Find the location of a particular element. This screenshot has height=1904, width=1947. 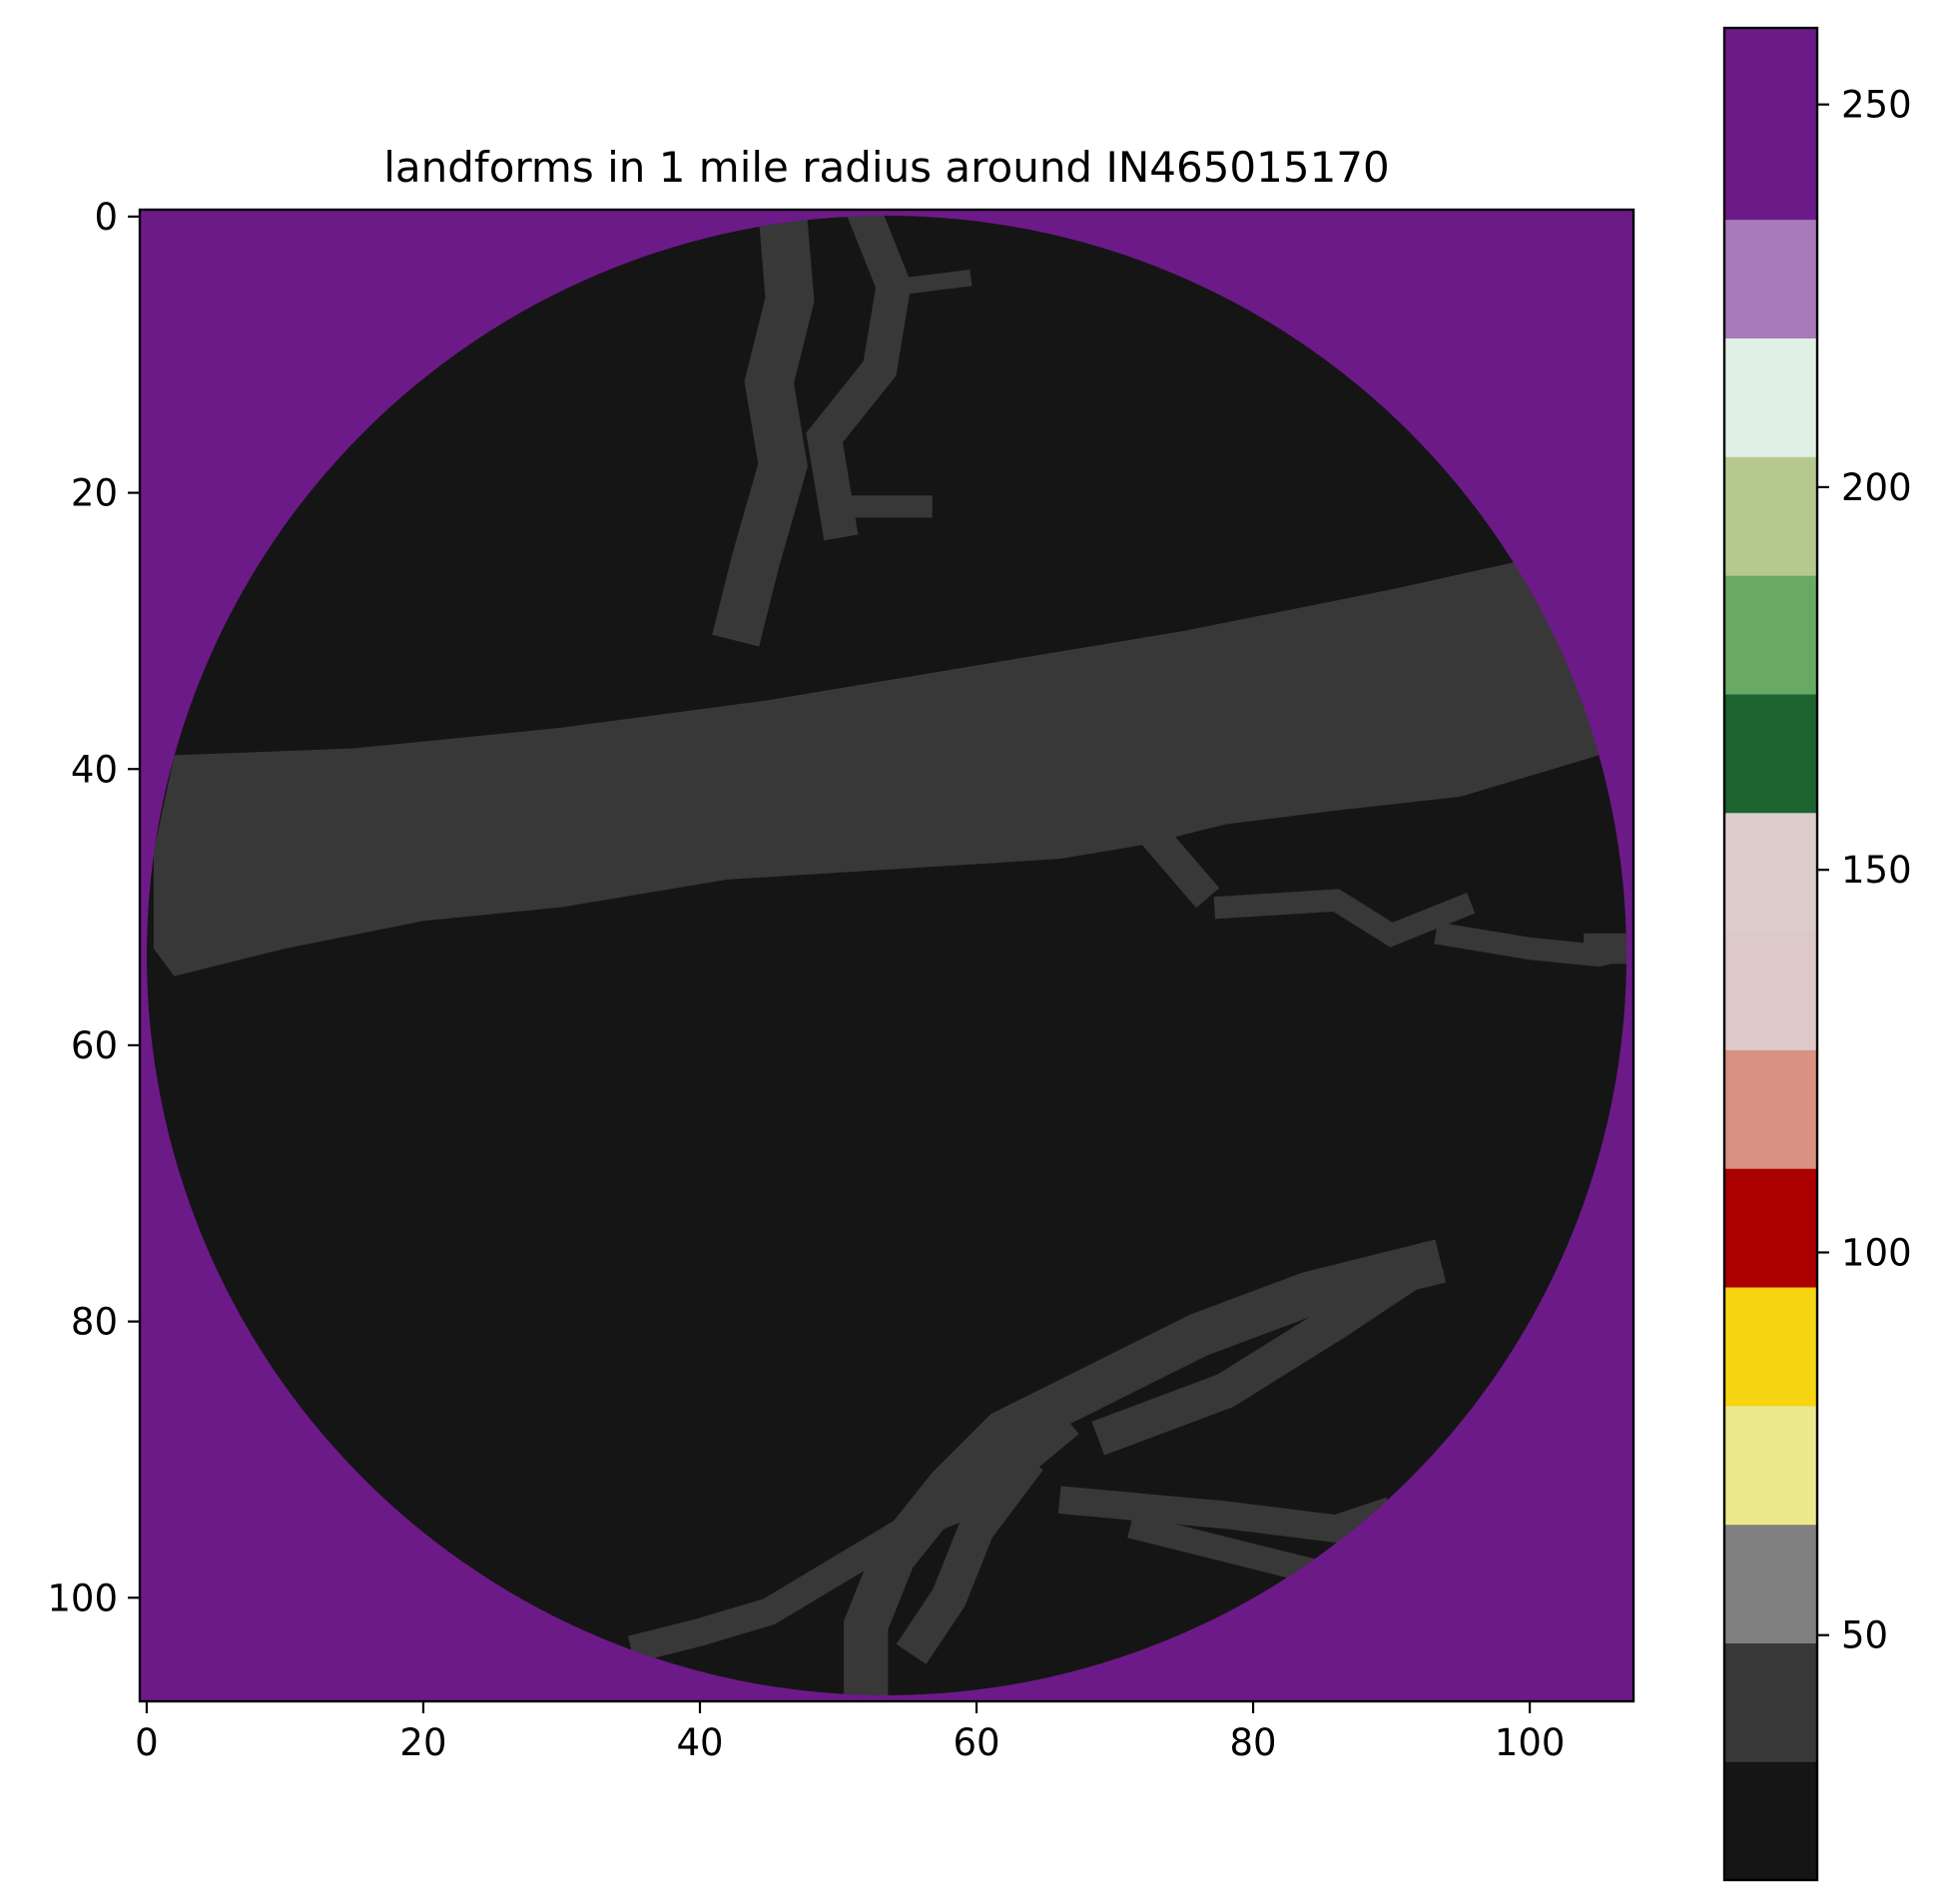

y-axis: 0 20 40 60 80 100 is located at coordinates (94, 907).